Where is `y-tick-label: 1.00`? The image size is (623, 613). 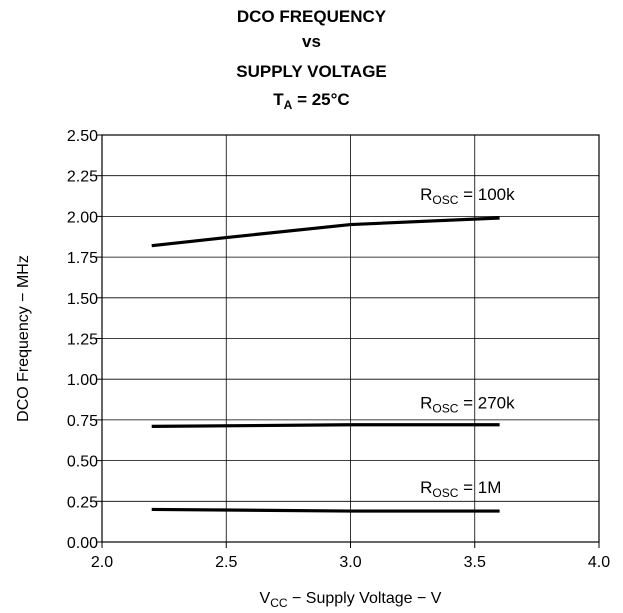
y-tick-label: 1.00 is located at coordinates (82, 380).